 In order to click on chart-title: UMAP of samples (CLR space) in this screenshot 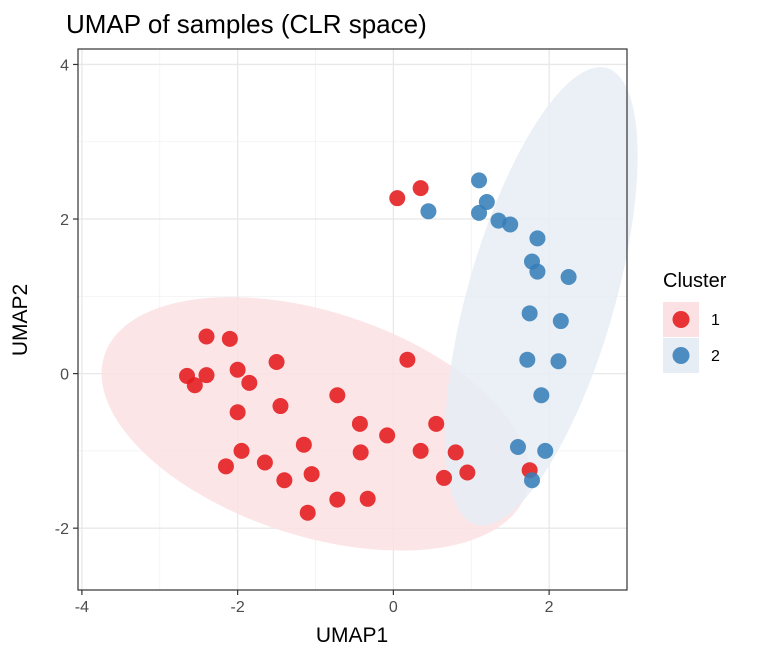, I will do `click(246, 24)`.